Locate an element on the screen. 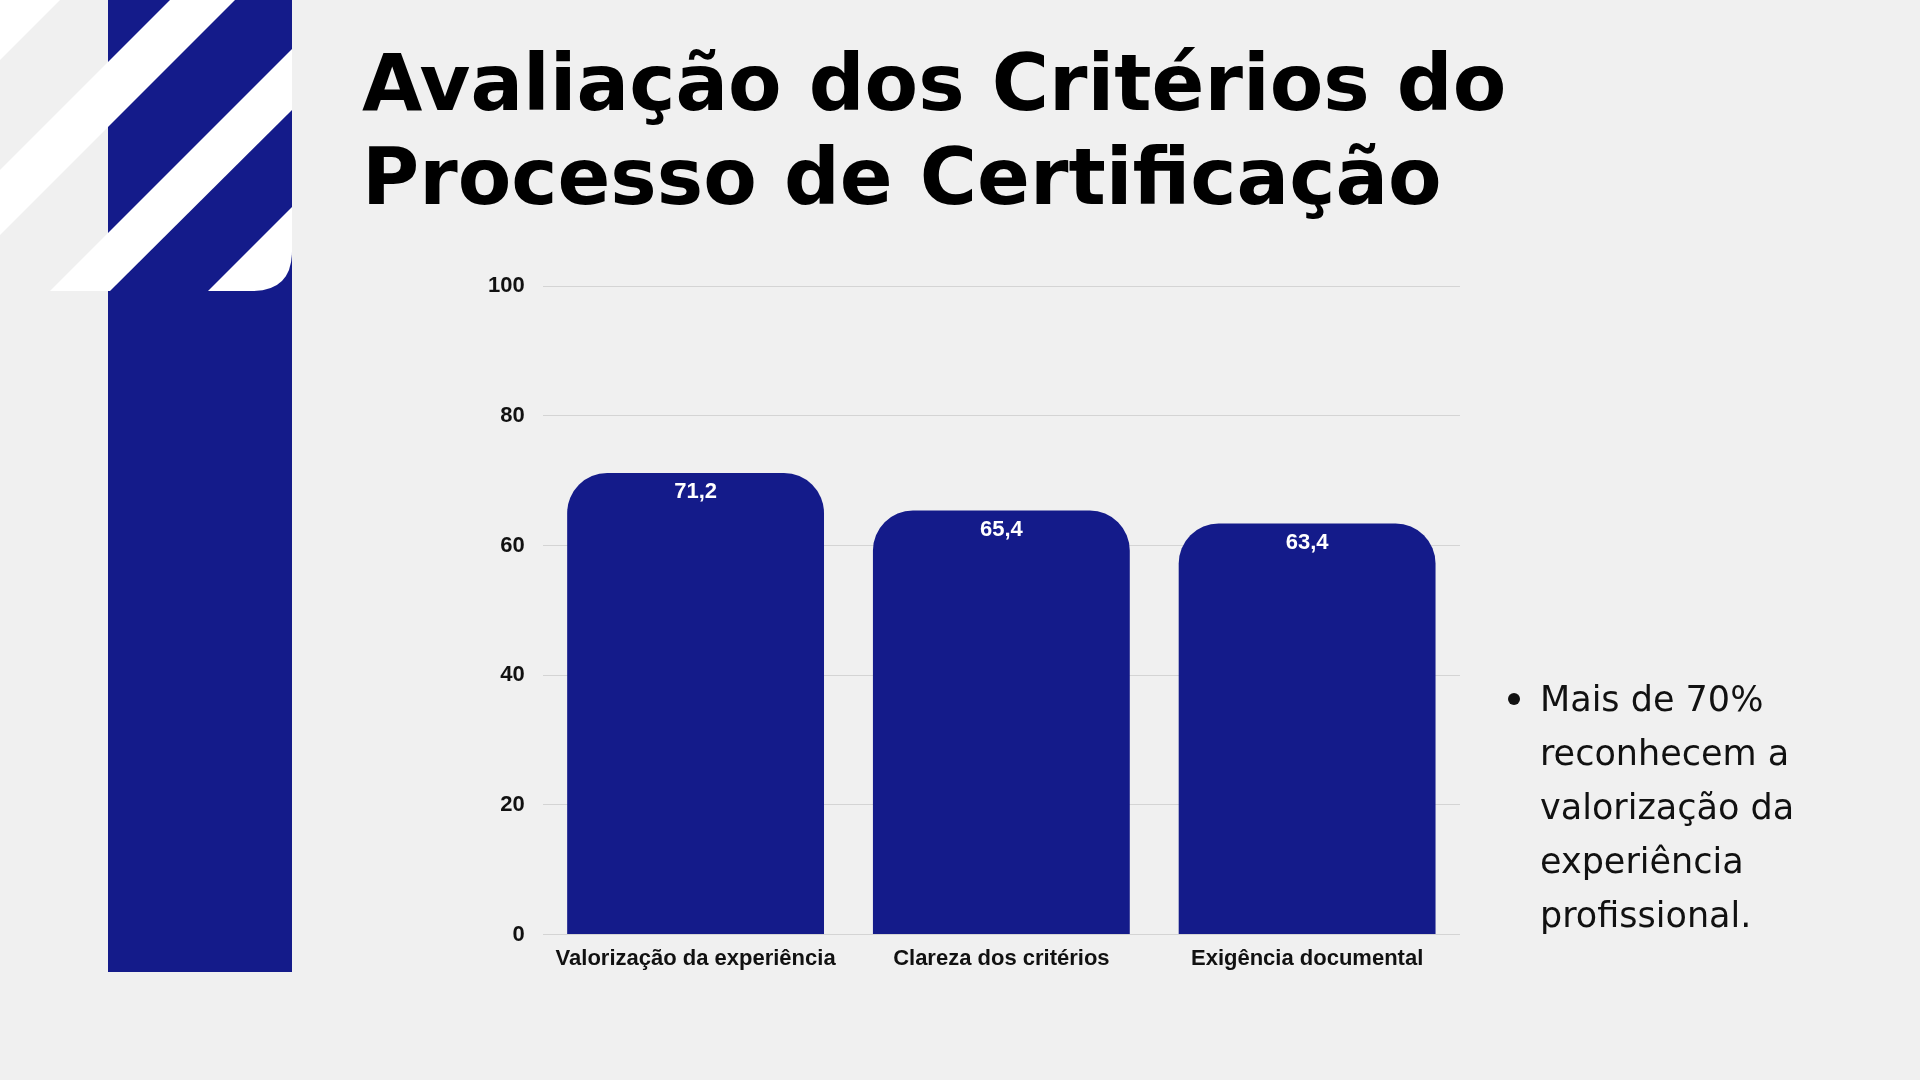  data-label: 71,2 is located at coordinates (695, 490).